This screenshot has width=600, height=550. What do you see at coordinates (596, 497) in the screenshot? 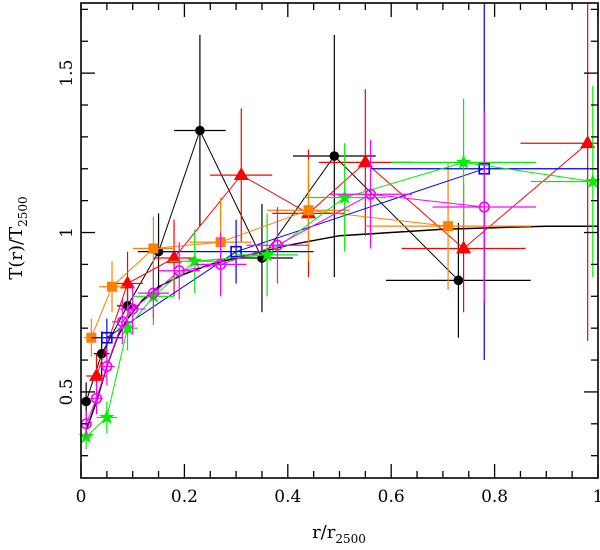
I see `x-tick-label: 1` at bounding box center [596, 497].